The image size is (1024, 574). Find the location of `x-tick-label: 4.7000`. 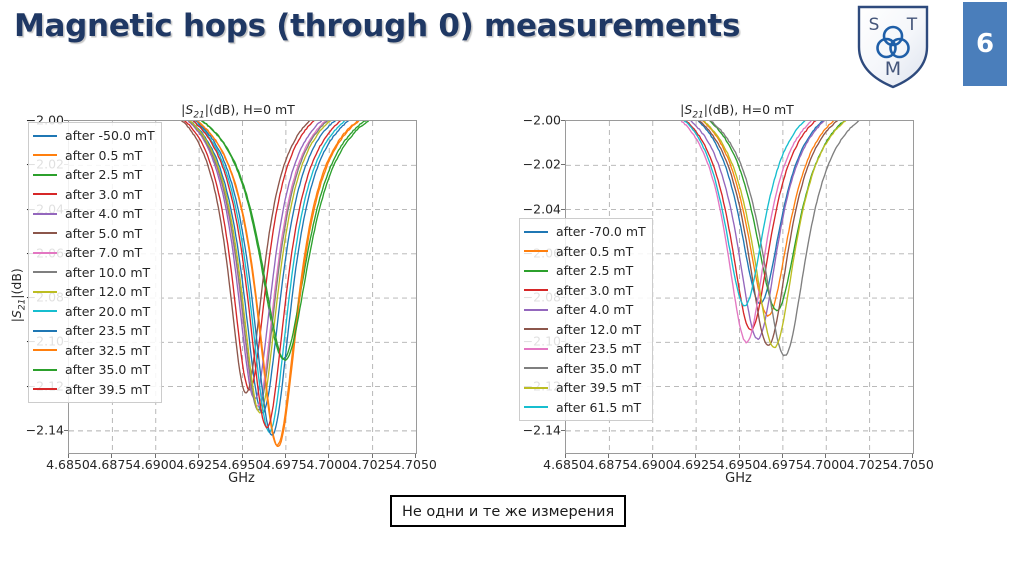

x-tick-label: 4.7000 is located at coordinates (328, 464).